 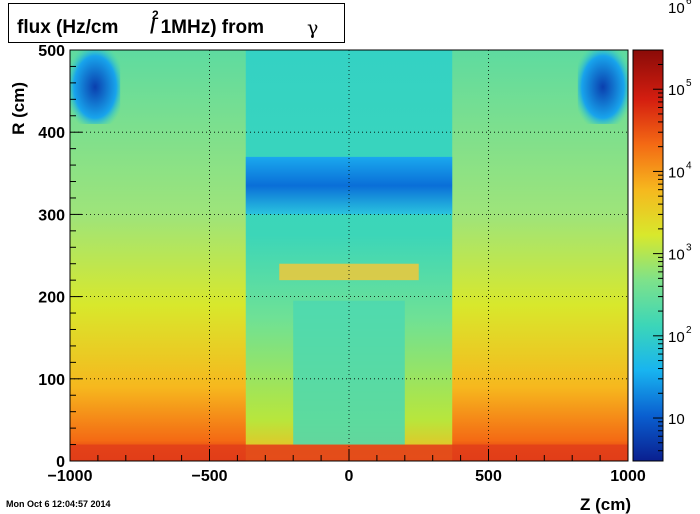 I want to click on chart-title-superscript: 2, so click(x=155, y=15).